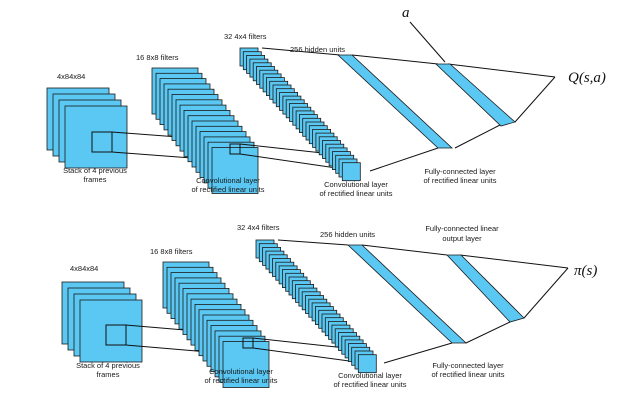 The height and width of the screenshot is (400, 640). What do you see at coordinates (460, 180) in the screenshot?
I see `top-fc-caption-2: of rectified linear units` at bounding box center [460, 180].